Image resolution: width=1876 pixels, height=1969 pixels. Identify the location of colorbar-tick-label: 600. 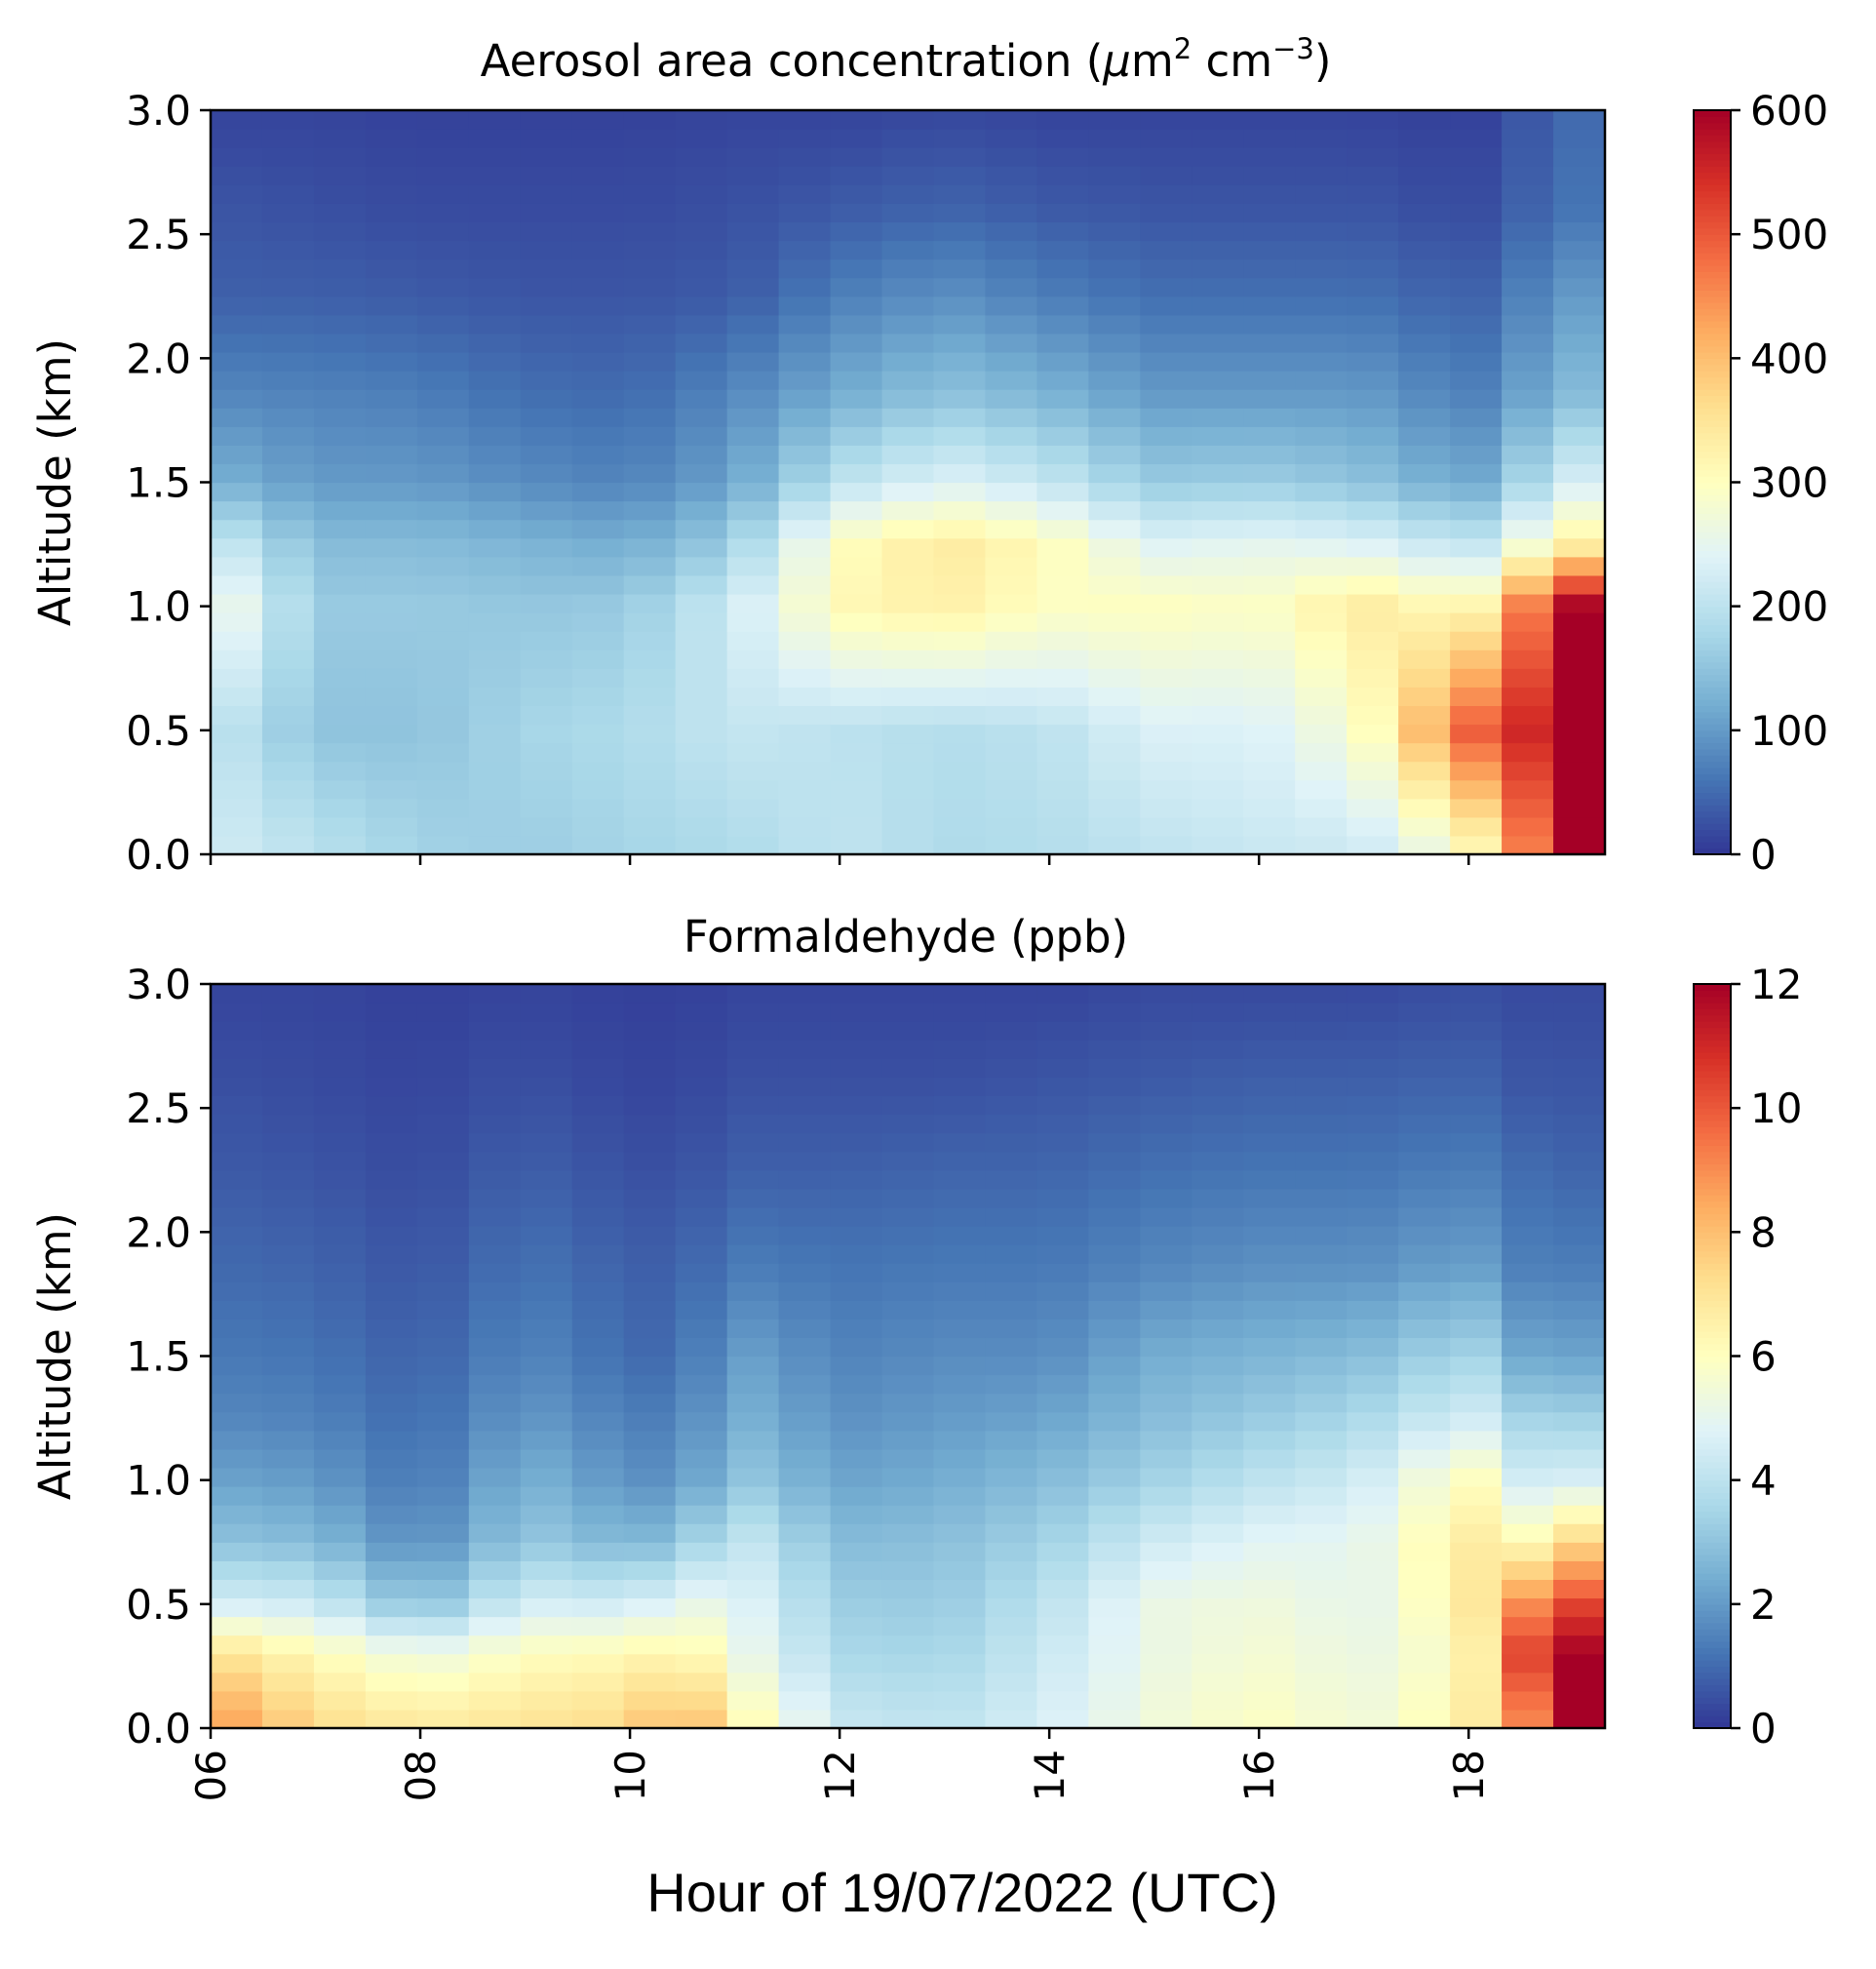
(1789, 111).